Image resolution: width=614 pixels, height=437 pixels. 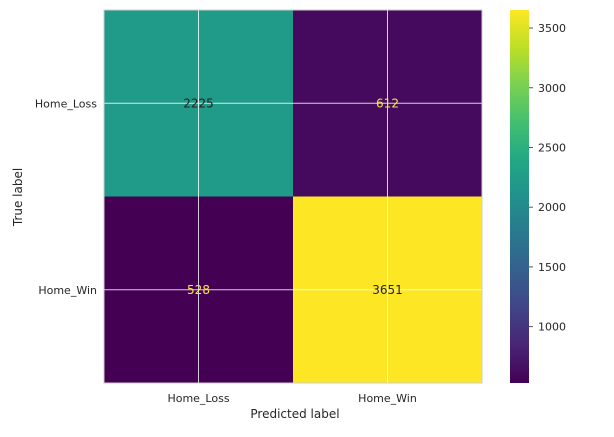 I want to click on cell-value-label: 528, so click(x=198, y=290).